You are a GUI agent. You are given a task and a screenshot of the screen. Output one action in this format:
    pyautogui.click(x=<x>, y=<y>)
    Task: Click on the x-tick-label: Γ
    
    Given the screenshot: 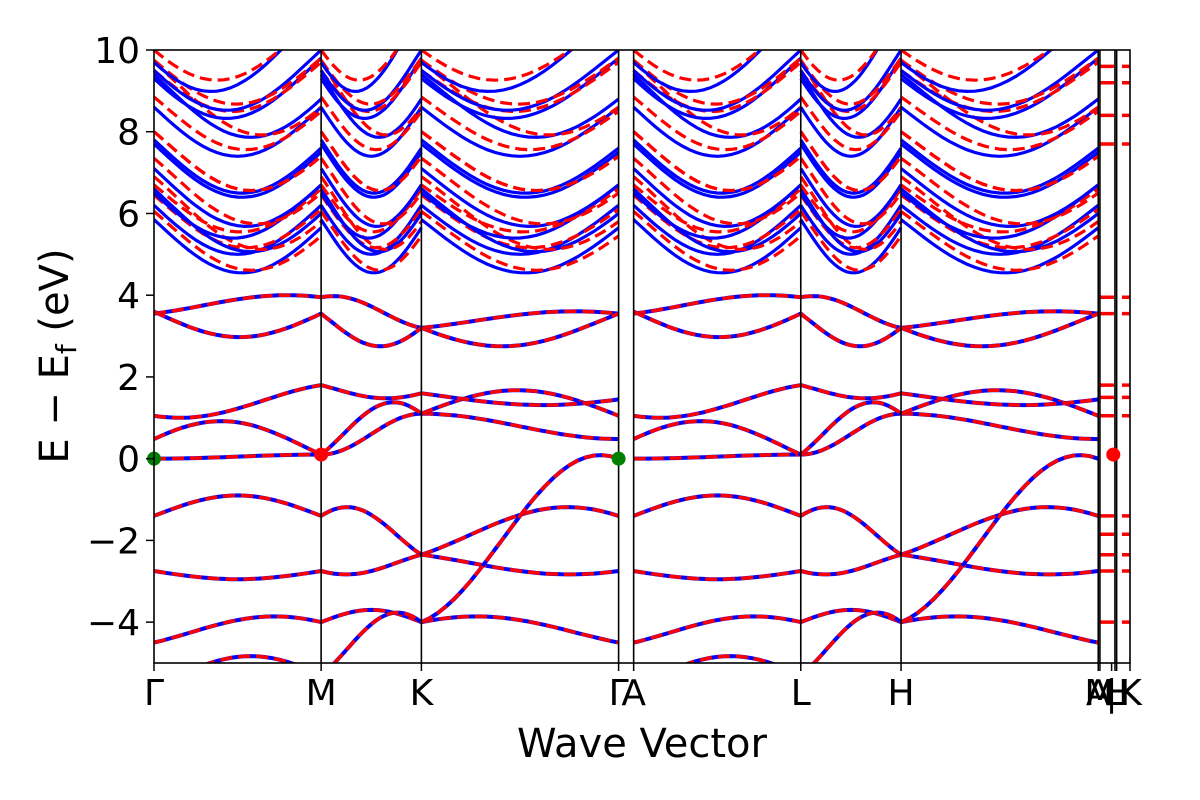 What is the action you would take?
    pyautogui.click(x=619, y=693)
    